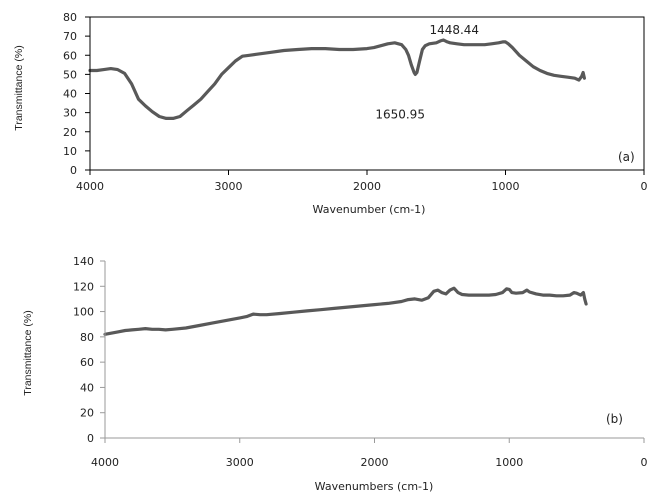  I want to click on panel-a-y-tick-label: 10, so click(70, 151).